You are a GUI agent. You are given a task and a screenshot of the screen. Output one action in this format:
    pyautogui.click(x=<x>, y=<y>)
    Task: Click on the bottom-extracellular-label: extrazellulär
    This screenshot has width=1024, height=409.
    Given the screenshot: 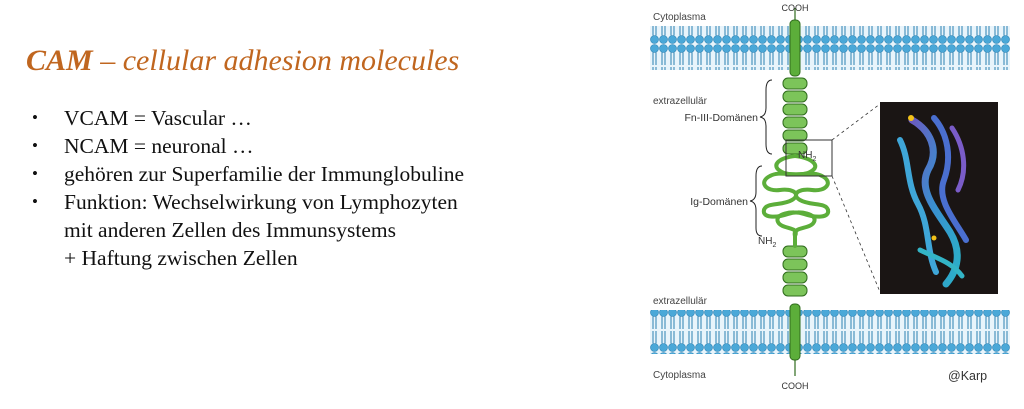 What is the action you would take?
    pyautogui.click(x=680, y=301)
    